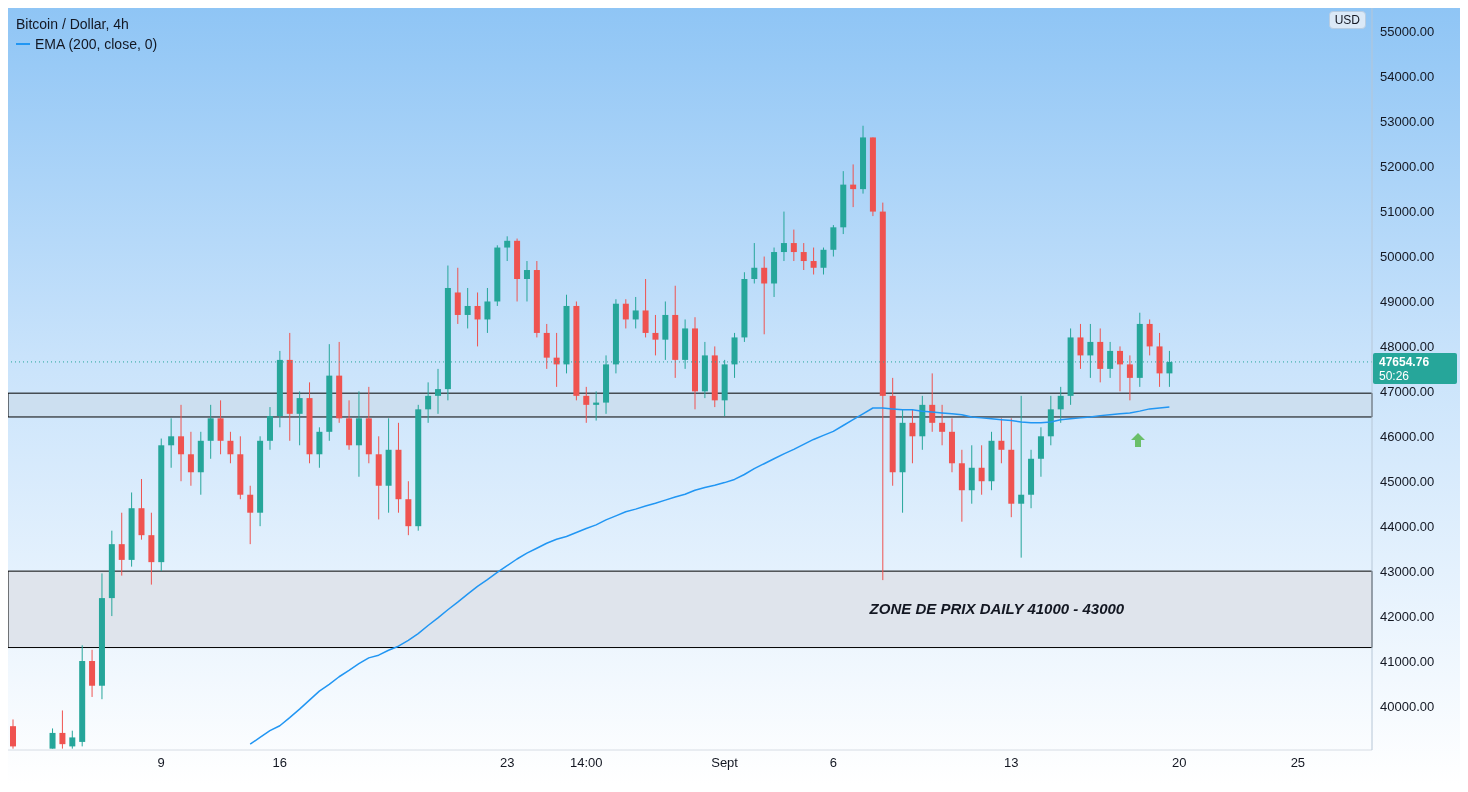  I want to click on x-tick-label: 9, so click(161, 763).